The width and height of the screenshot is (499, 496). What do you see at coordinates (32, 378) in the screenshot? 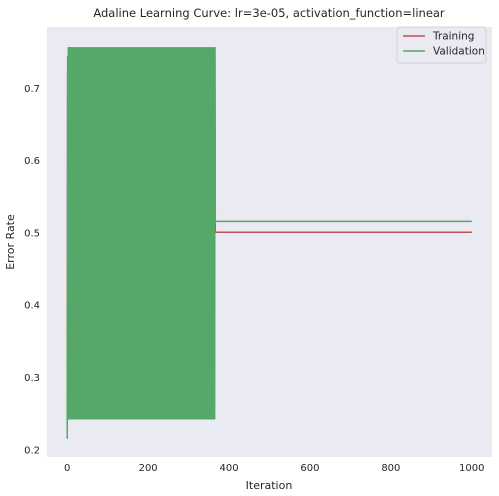
I see `y-tick-label: 0.3` at bounding box center [32, 378].